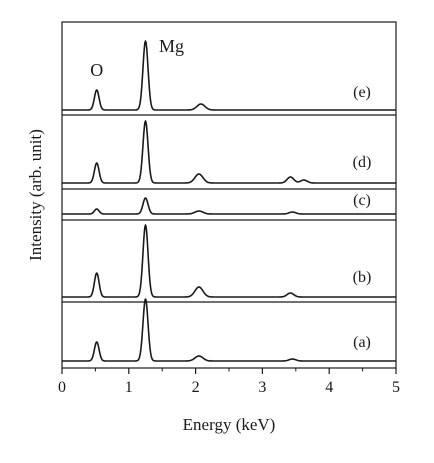  What do you see at coordinates (329, 387) in the screenshot?
I see `x-tick-label-4: 4` at bounding box center [329, 387].